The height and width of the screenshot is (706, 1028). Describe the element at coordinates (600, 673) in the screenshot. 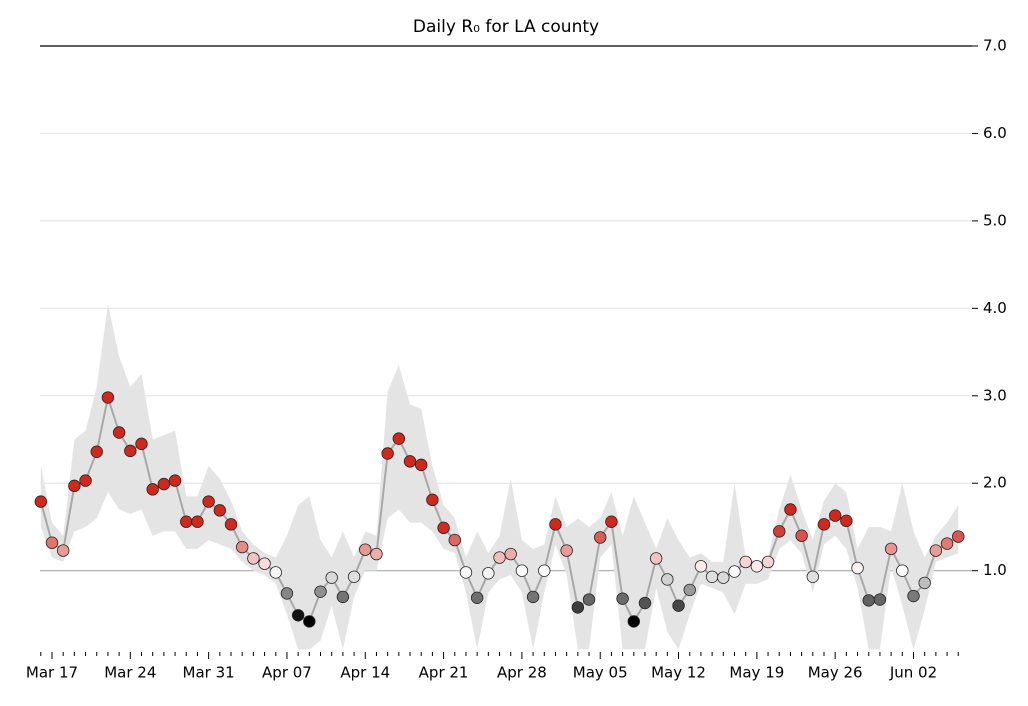

I see `x-tick-label: May 05` at that location.